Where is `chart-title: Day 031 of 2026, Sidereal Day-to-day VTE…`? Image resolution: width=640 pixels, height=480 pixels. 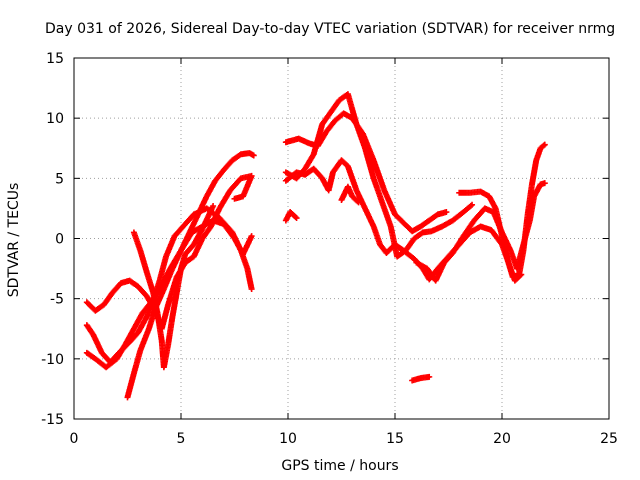
chart-title: Day 031 of 2026, Sidereal Day-to-day VTE… is located at coordinates (330, 29).